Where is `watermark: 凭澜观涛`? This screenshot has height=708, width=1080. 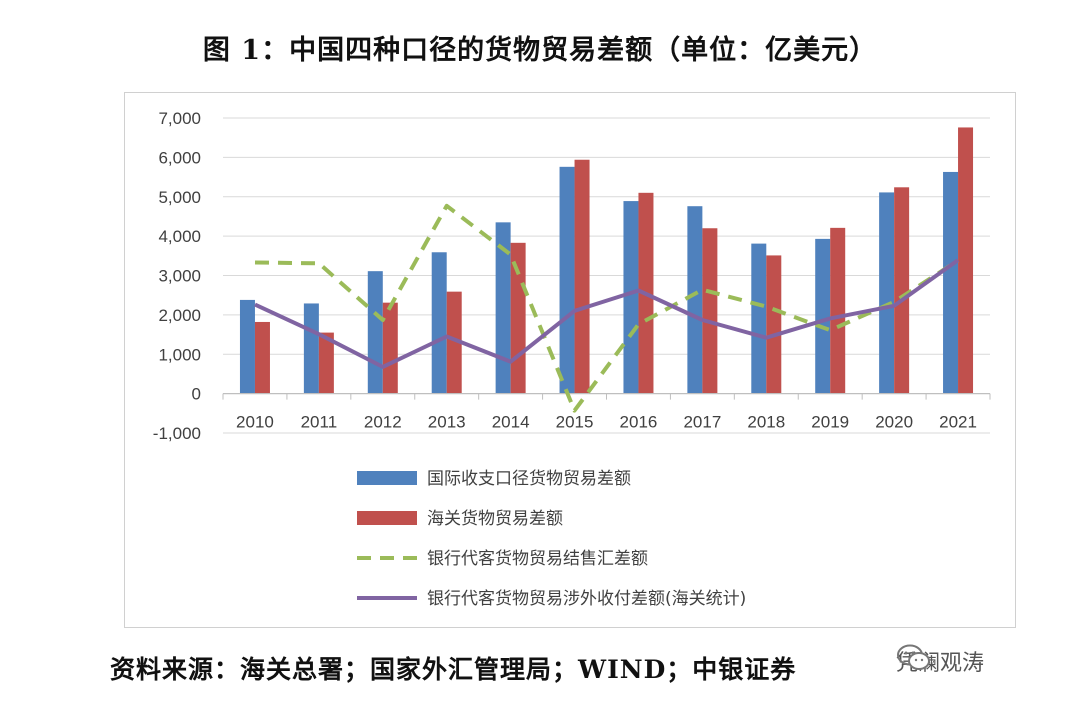
watermark: 凭澜观涛 is located at coordinates (940, 661).